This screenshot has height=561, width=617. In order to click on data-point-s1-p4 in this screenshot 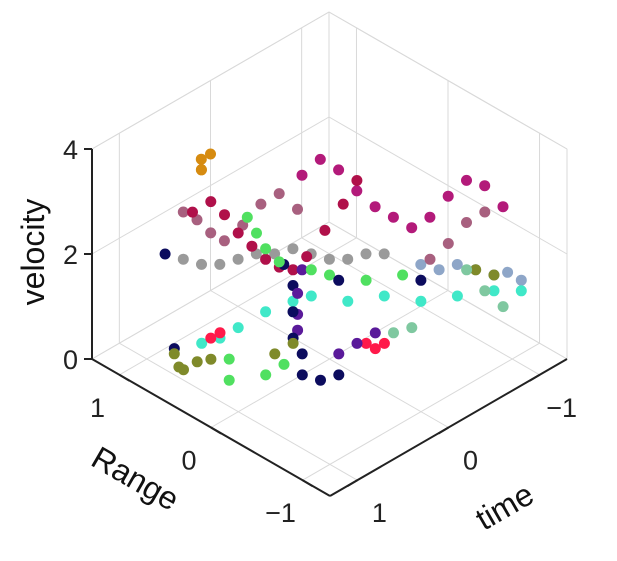, I will do `click(375, 207)`.